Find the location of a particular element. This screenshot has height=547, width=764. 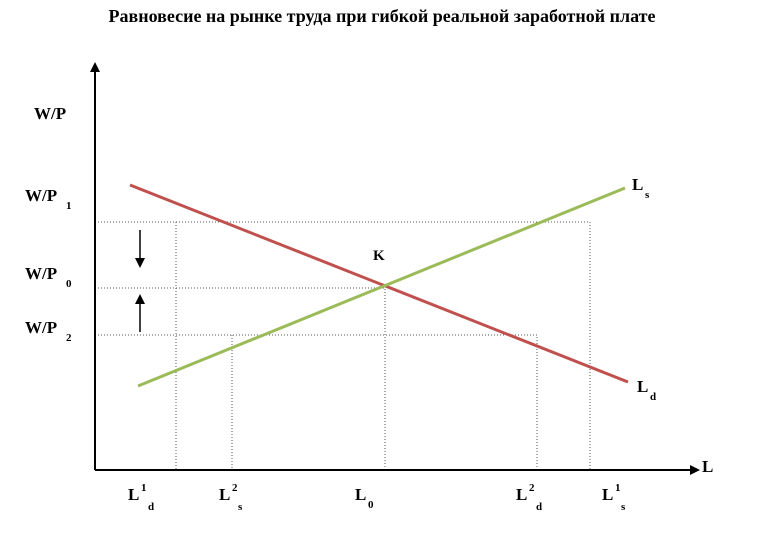

y-level-sub: 0 is located at coordinates (69, 284).